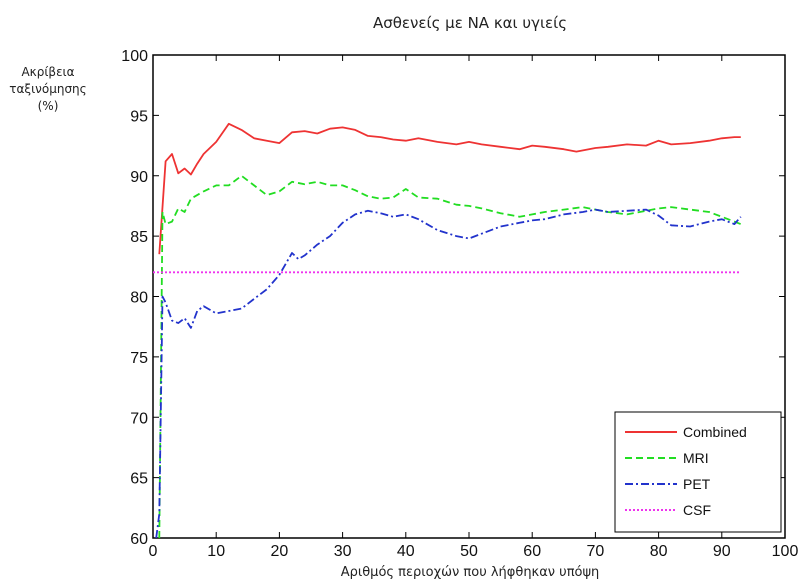 This screenshot has height=584, width=807. I want to click on y-axis-label-line-2: ταξινόμησης, so click(48, 89).